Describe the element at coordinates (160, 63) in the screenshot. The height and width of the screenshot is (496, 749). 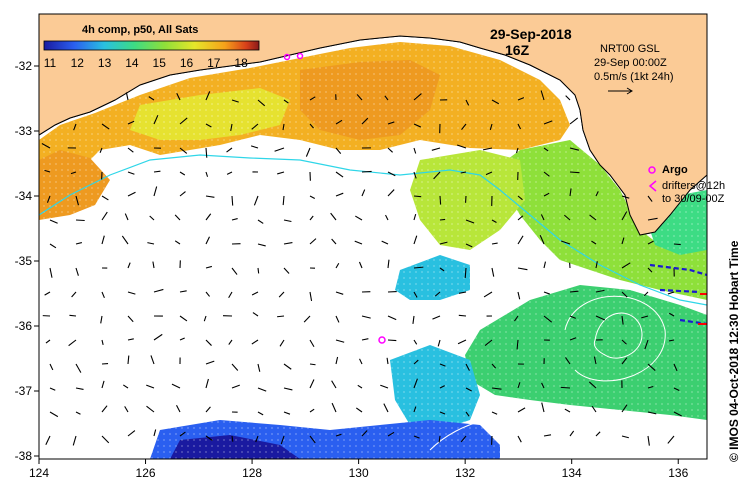
I see `colorbar-tick-label: 15` at that location.